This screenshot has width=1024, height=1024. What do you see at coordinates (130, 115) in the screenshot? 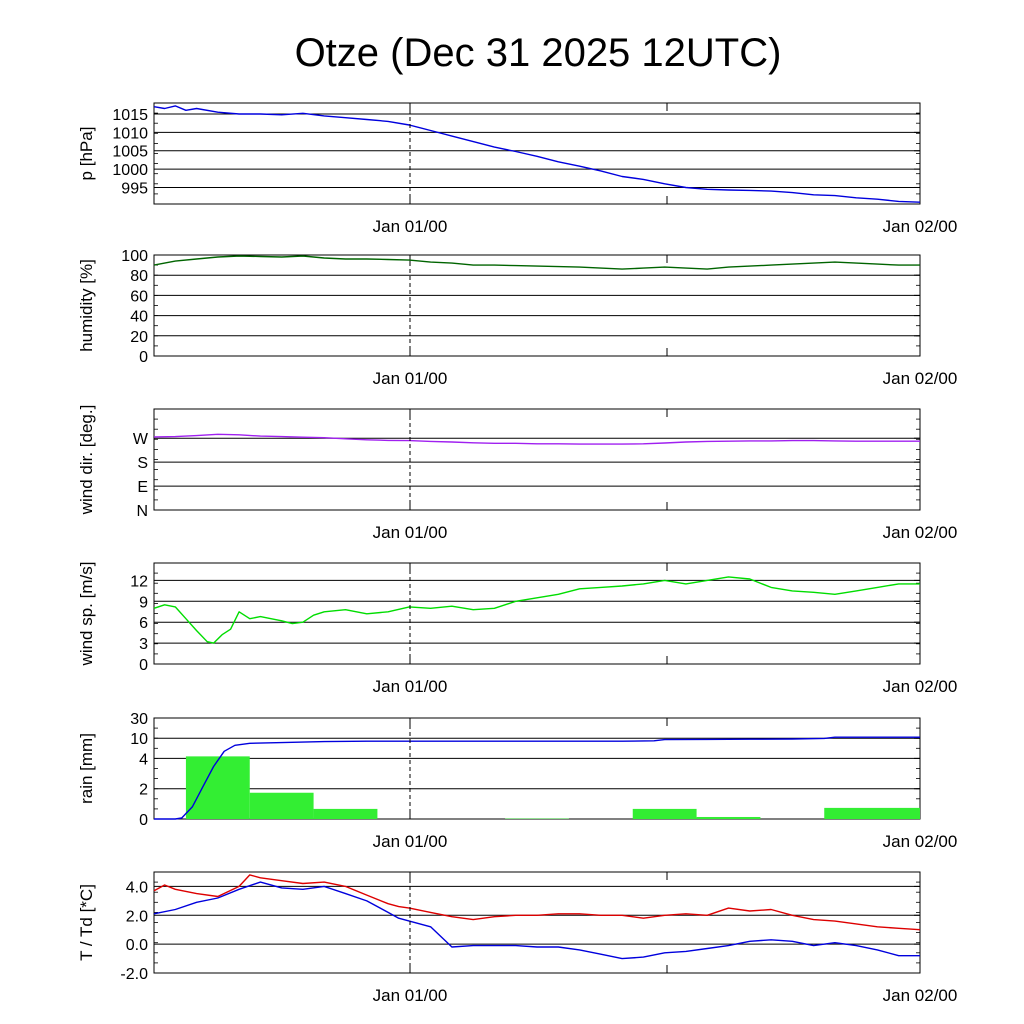
I see `y-tick-label: 1015` at bounding box center [130, 115].